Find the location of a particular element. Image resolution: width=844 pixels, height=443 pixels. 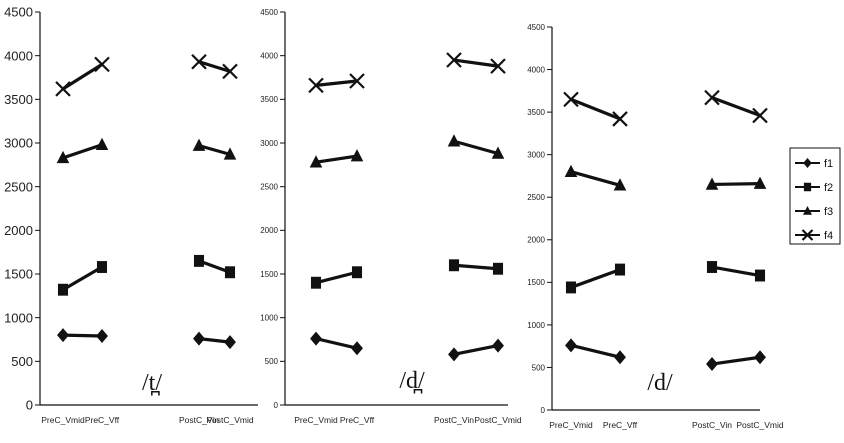

y-tick-label: 4000 is located at coordinates (18, 55).